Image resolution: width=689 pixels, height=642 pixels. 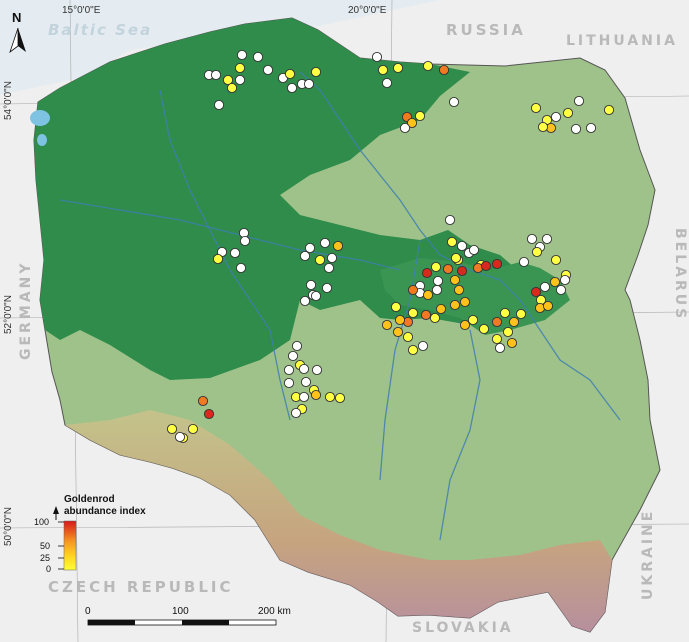 I want to click on legend: Goldenrod abundance index 100 50 25 0, so click(x=90, y=534).